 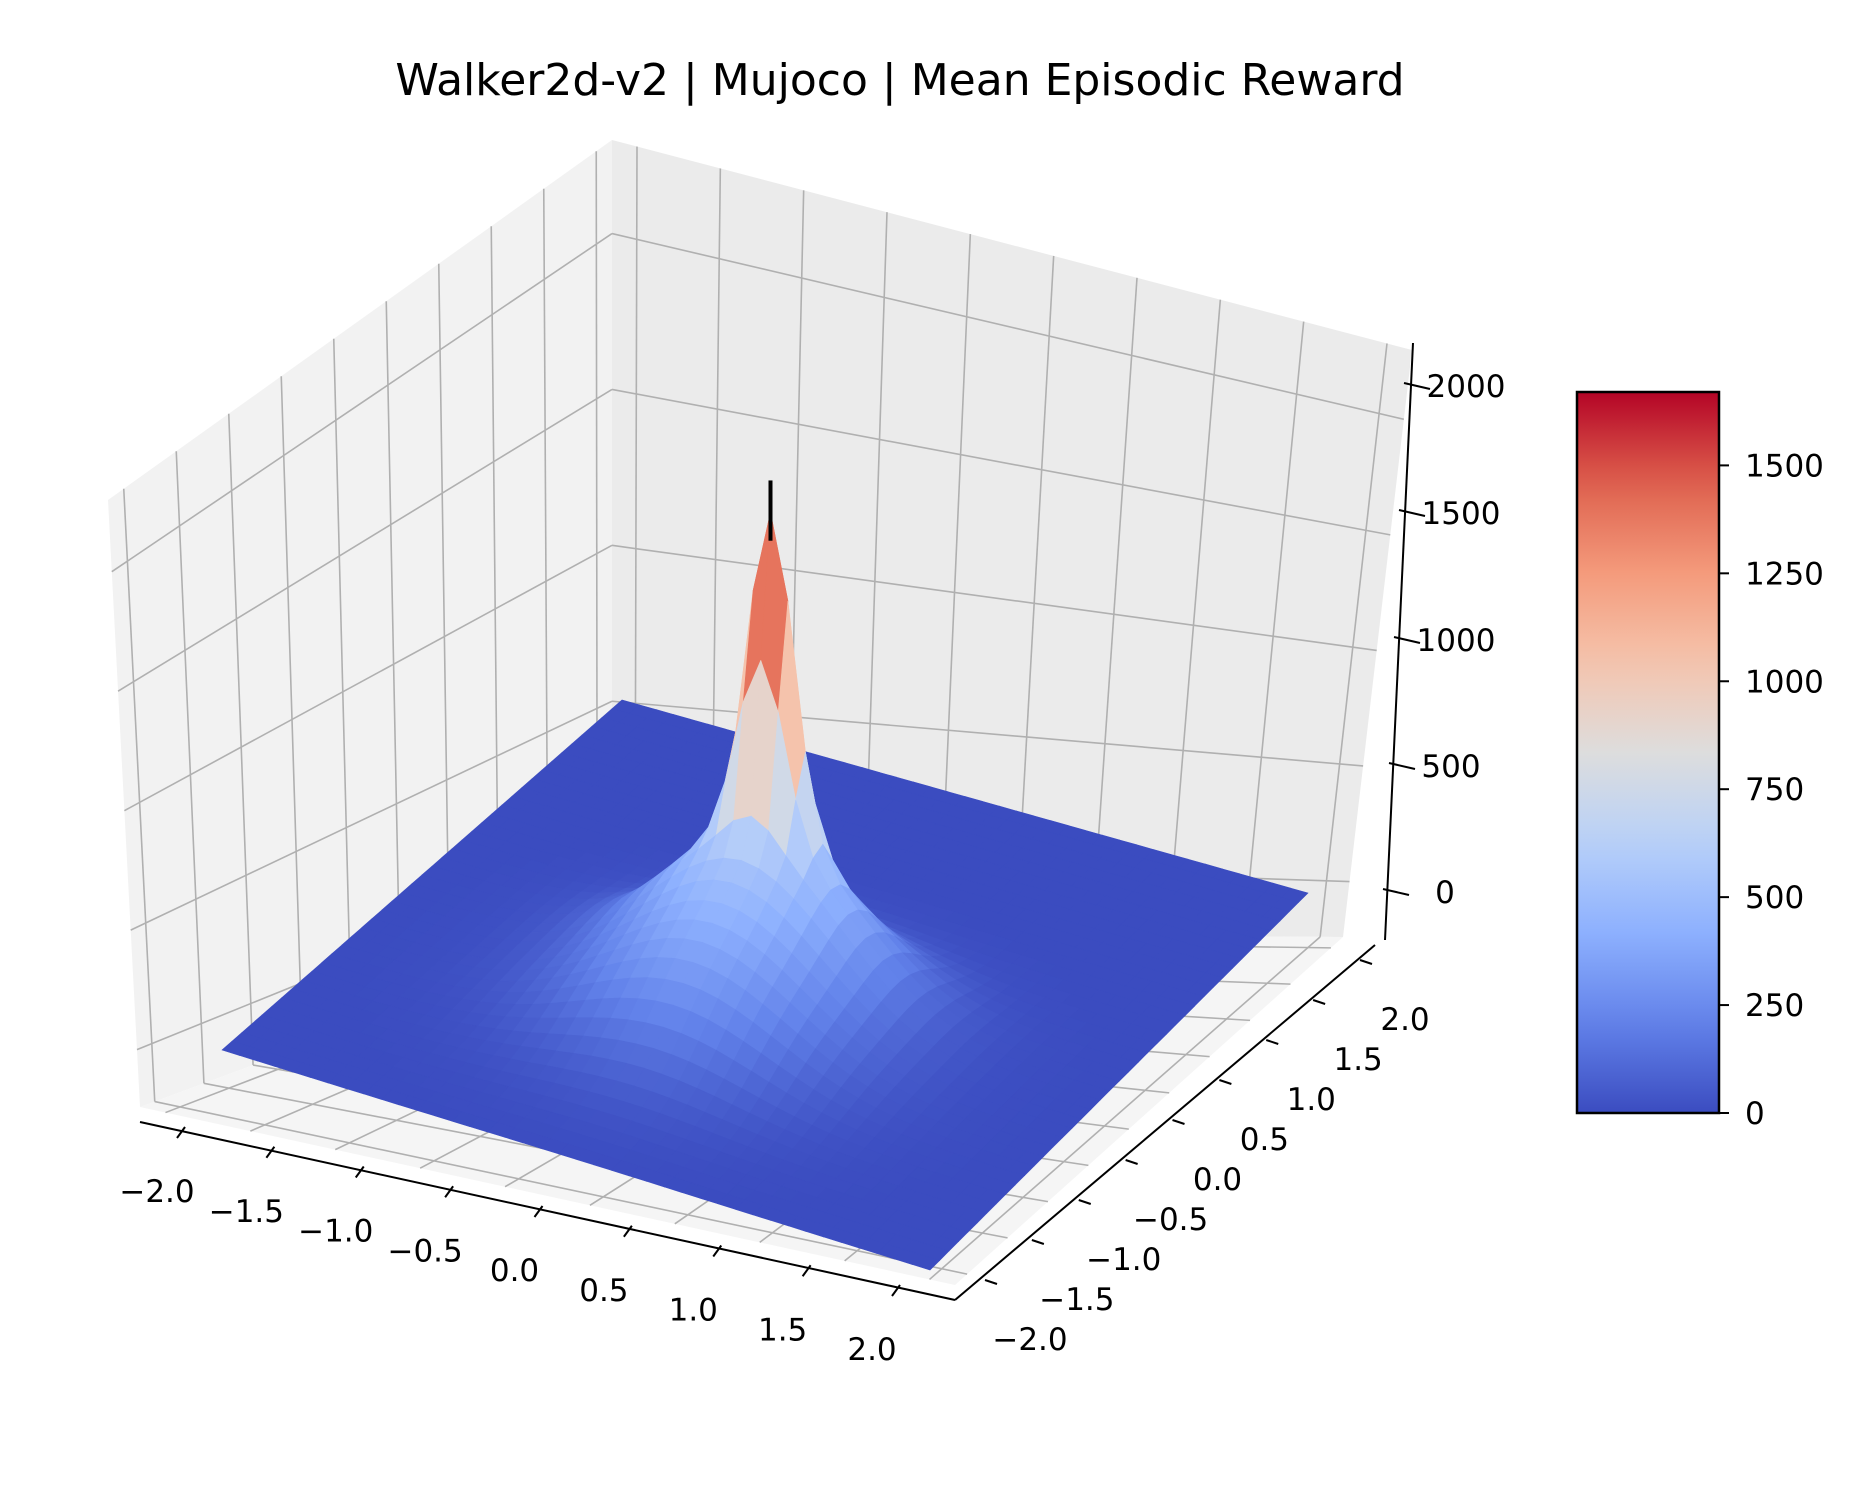 What do you see at coordinates (693, 1311) in the screenshot?
I see `x-tick-label: 1.0` at bounding box center [693, 1311].